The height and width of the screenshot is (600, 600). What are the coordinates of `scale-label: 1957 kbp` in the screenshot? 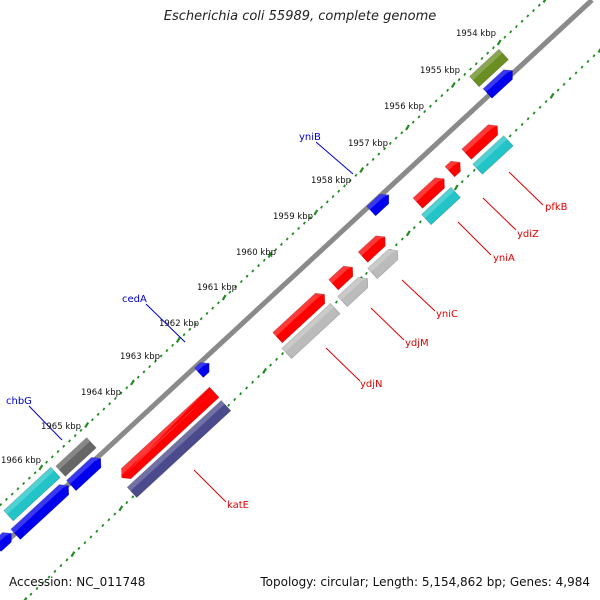 It's located at (368, 144).